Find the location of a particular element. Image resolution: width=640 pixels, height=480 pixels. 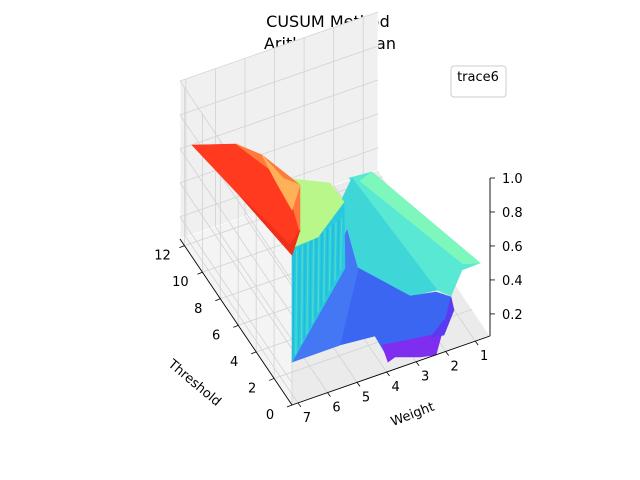

x-tick-label: 6 is located at coordinates (336, 408).